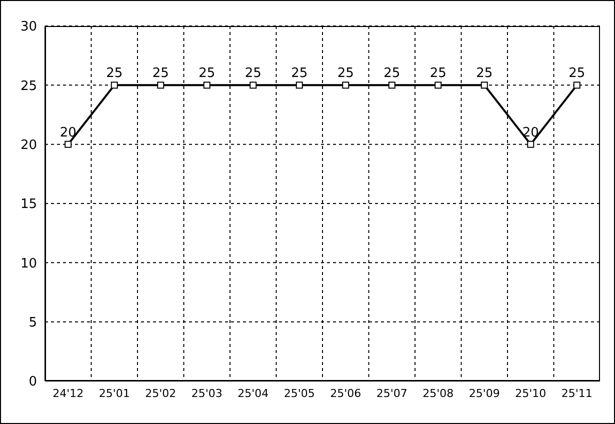 The image size is (615, 424). I want to click on x-tick-label: 25'03, so click(206, 393).